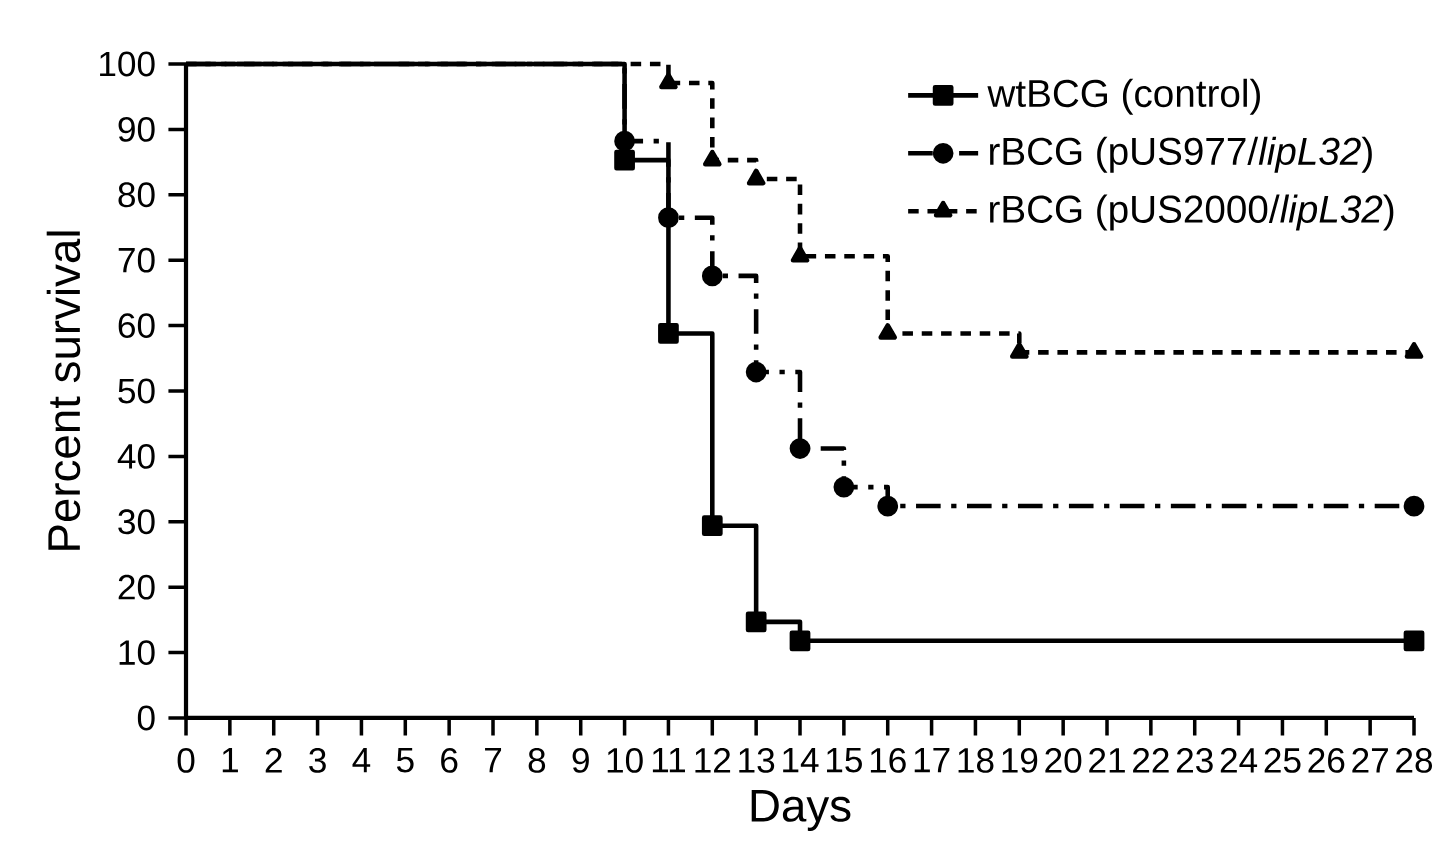 The height and width of the screenshot is (841, 1435). What do you see at coordinates (580, 760) in the screenshot?
I see `x-tick-label: 9` at bounding box center [580, 760].